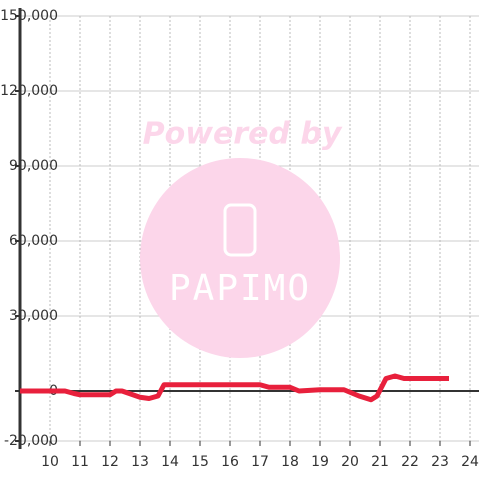  Describe the element at coordinates (29, 91) in the screenshot. I see `y-tick-label: 120,000` at that location.